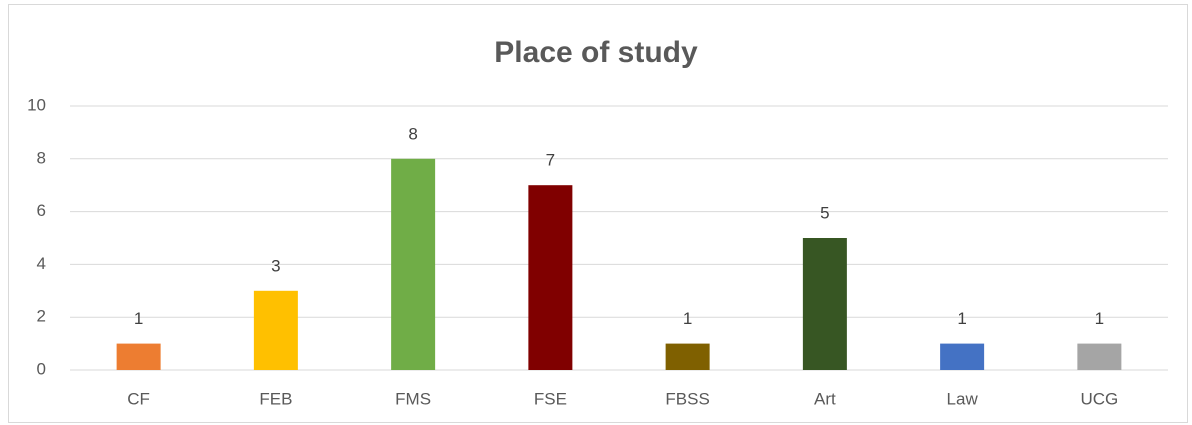 This screenshot has width=1192, height=425. Describe the element at coordinates (963, 398) in the screenshot. I see `x-tick-label: Law` at that location.